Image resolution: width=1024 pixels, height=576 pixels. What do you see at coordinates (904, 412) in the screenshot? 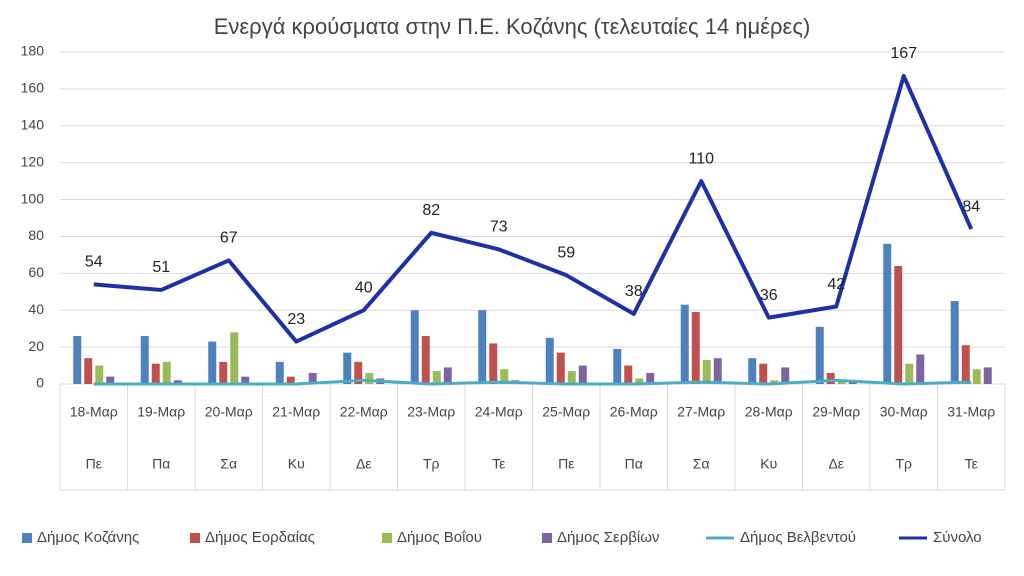
I see `x-tick-label: 30-Μαρ` at bounding box center [904, 412].